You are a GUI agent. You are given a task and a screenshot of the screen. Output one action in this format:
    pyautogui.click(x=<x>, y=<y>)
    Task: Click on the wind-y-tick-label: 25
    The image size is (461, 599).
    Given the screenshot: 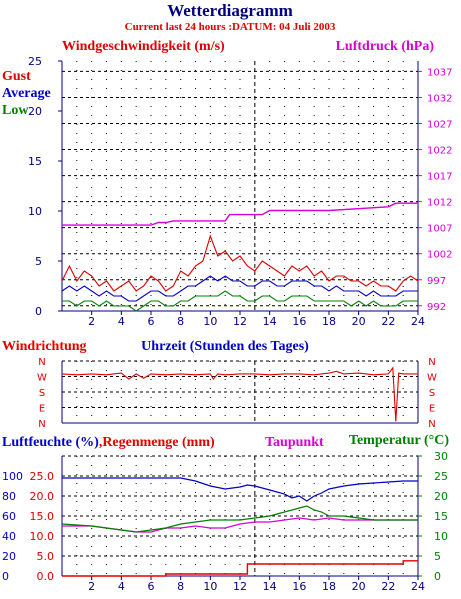 What is the action you would take?
    pyautogui.click(x=35, y=61)
    